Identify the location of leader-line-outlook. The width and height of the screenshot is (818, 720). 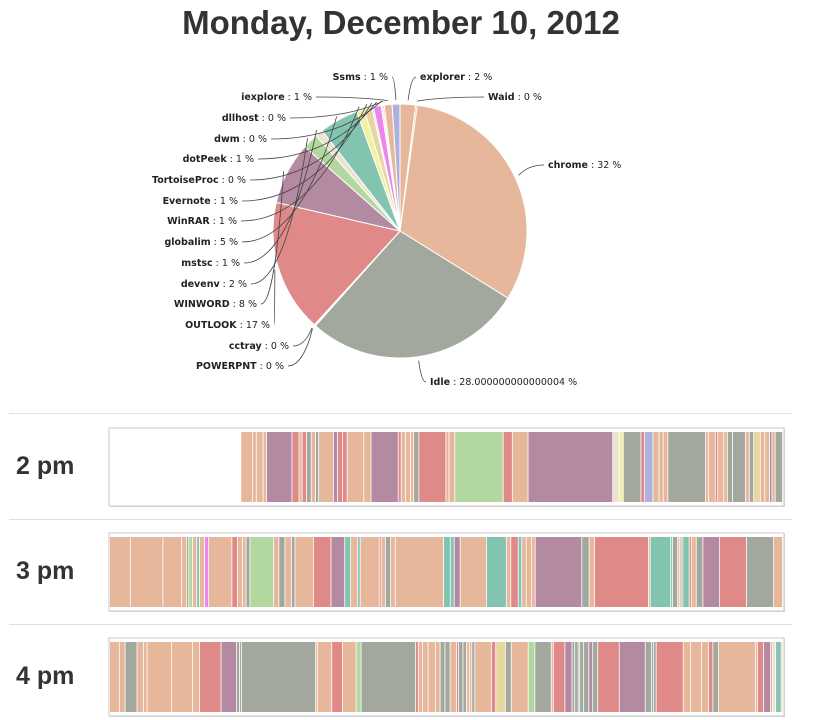
(274, 297).